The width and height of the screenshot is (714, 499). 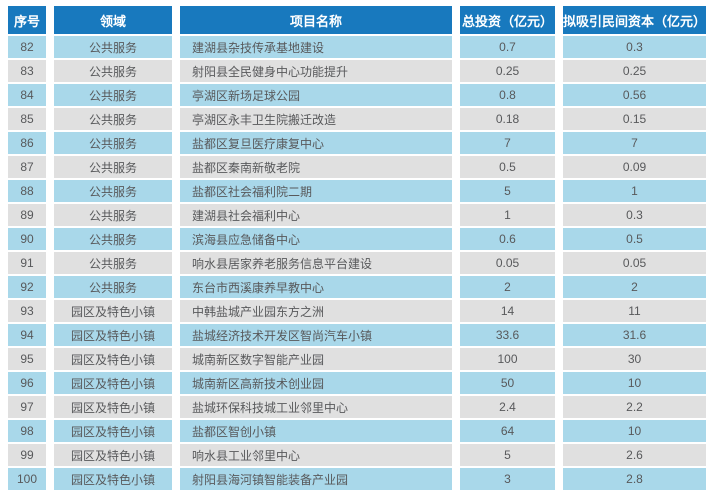 I want to click on cell-name: 响水县居家养老服务信息平台建设, so click(x=316, y=263).